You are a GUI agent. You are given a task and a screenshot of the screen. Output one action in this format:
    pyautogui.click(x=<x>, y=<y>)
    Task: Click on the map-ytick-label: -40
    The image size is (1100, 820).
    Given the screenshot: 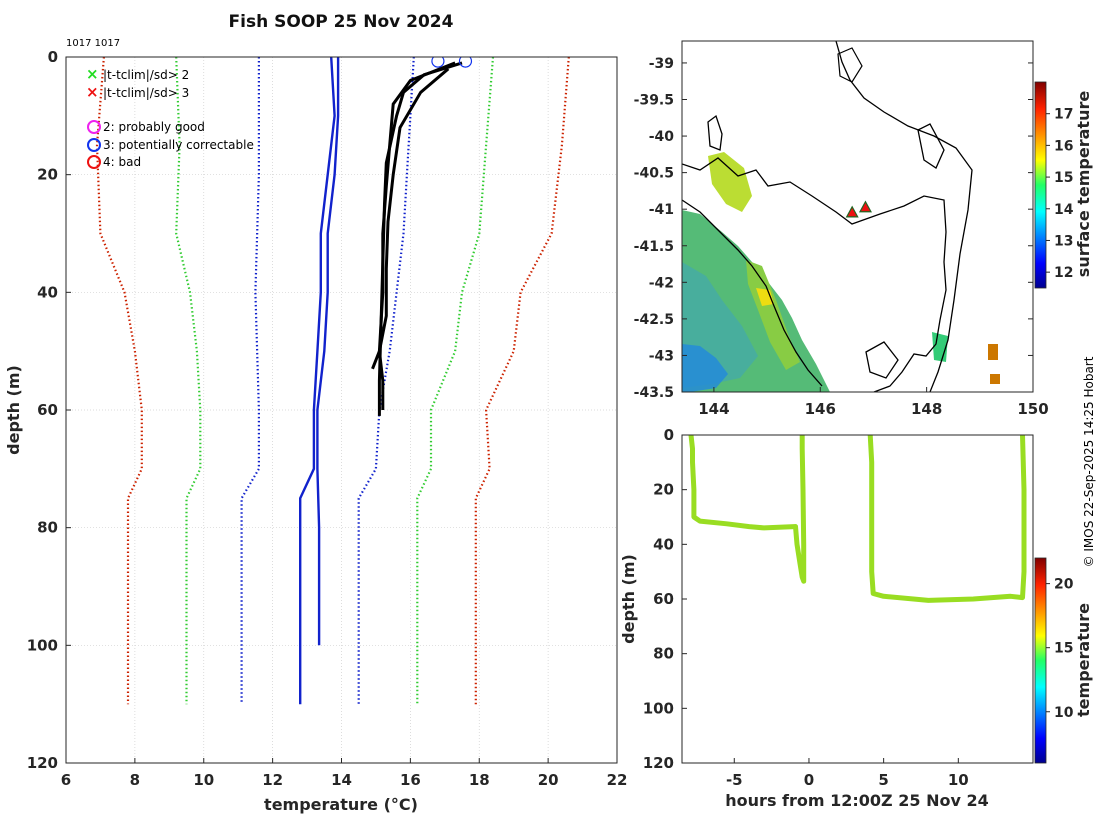 What is the action you would take?
    pyautogui.click(x=662, y=137)
    